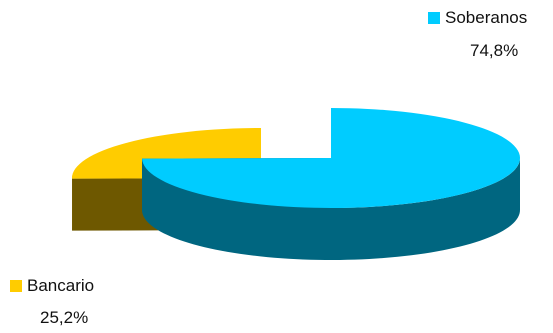 This screenshot has height=333, width=553. What do you see at coordinates (494, 50) in the screenshot?
I see `data-label-soberanos: 74,8%` at bounding box center [494, 50].